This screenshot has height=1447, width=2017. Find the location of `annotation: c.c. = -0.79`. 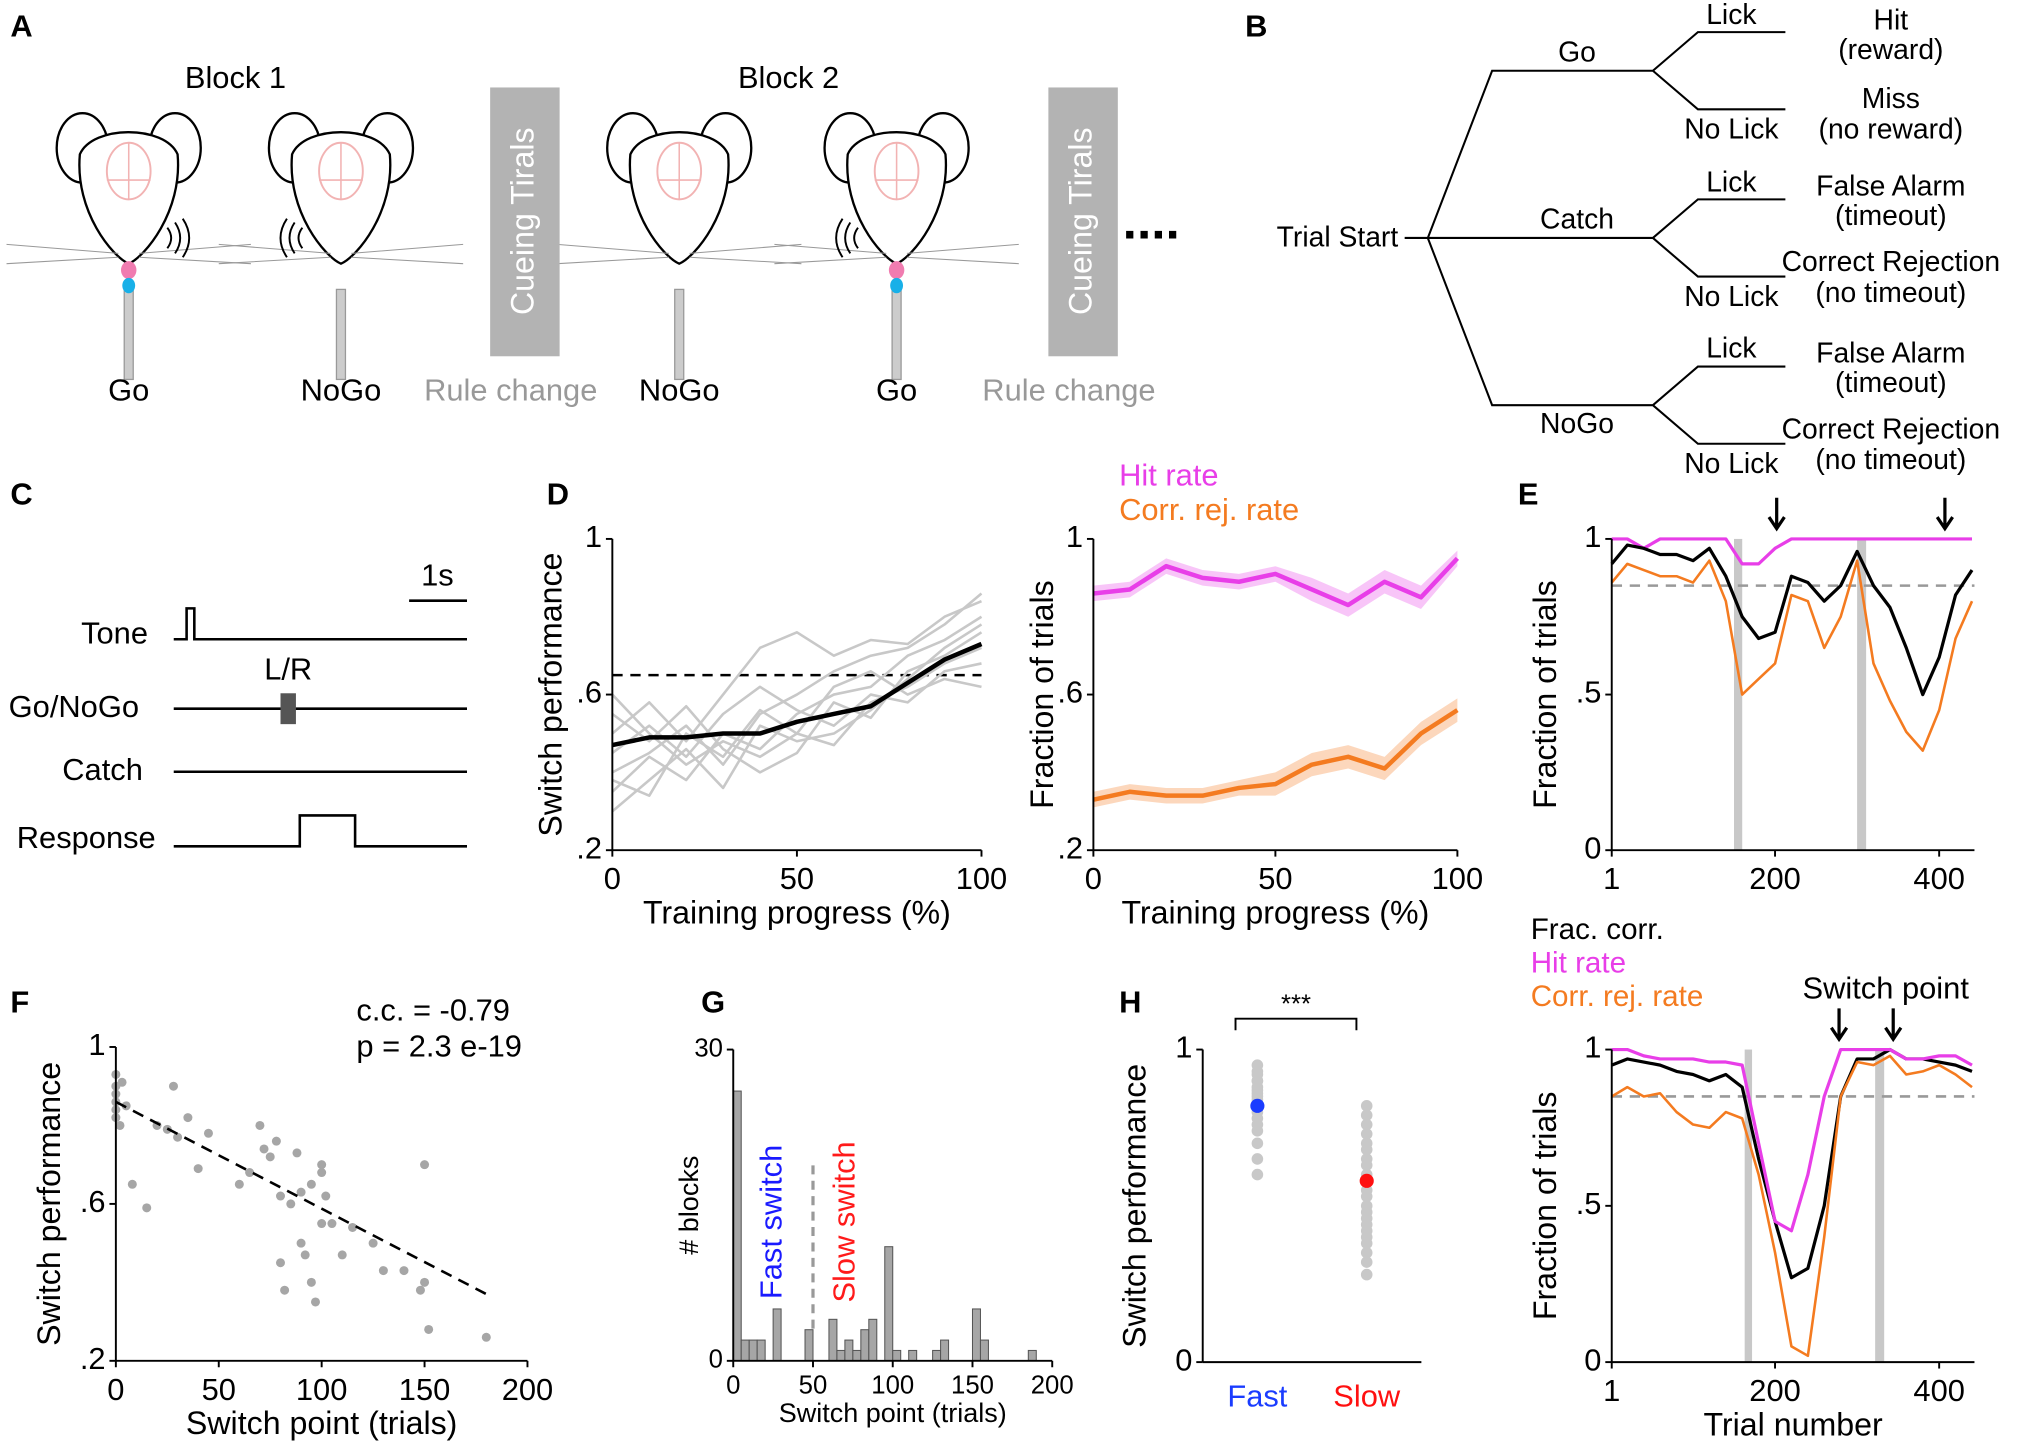

annotation: c.c. = -0.79 is located at coordinates (433, 1009).